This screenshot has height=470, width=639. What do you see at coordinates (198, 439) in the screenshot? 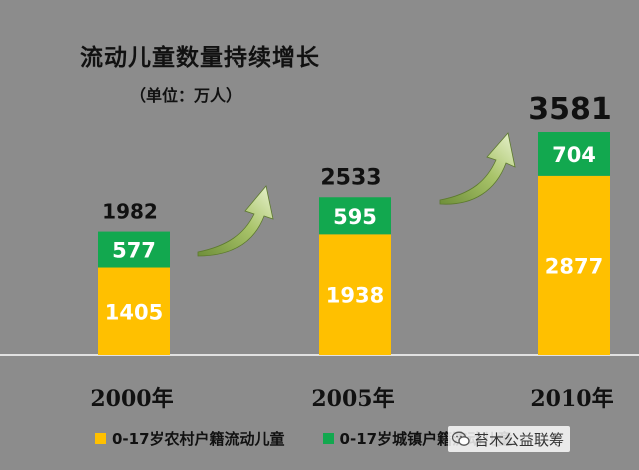
I see `legend-label-rural: 0-17岁农村户籍流动儿童` at bounding box center [198, 439].